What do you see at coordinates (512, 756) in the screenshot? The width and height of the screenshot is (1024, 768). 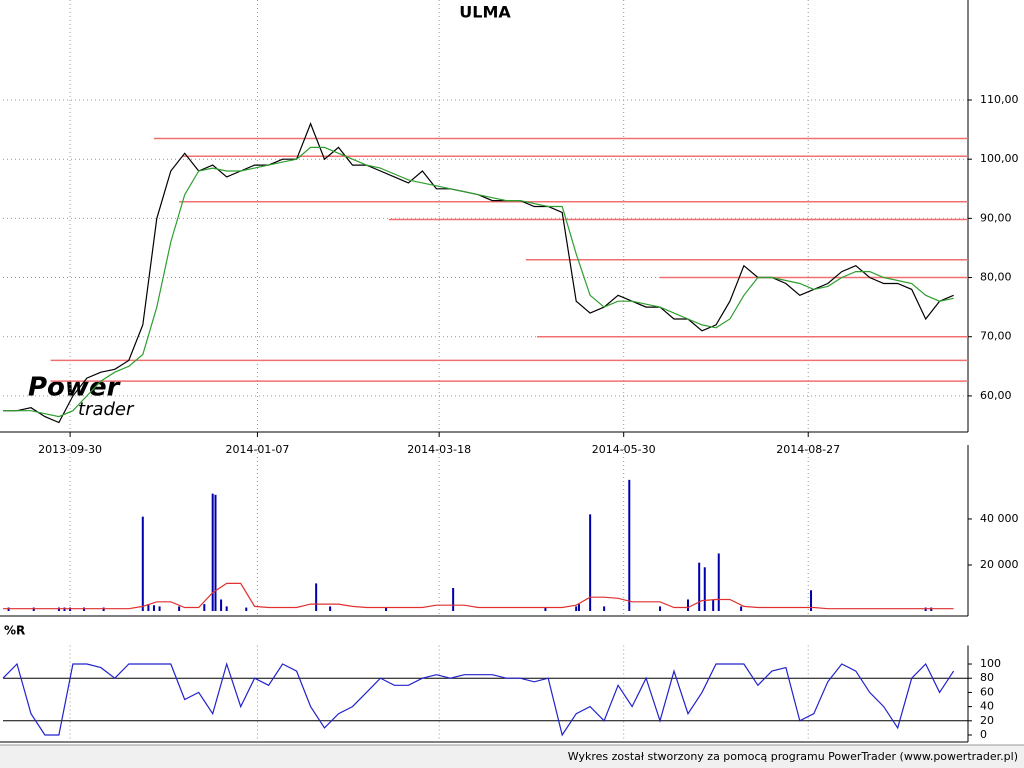 I see `footer-bar` at bounding box center [512, 756].